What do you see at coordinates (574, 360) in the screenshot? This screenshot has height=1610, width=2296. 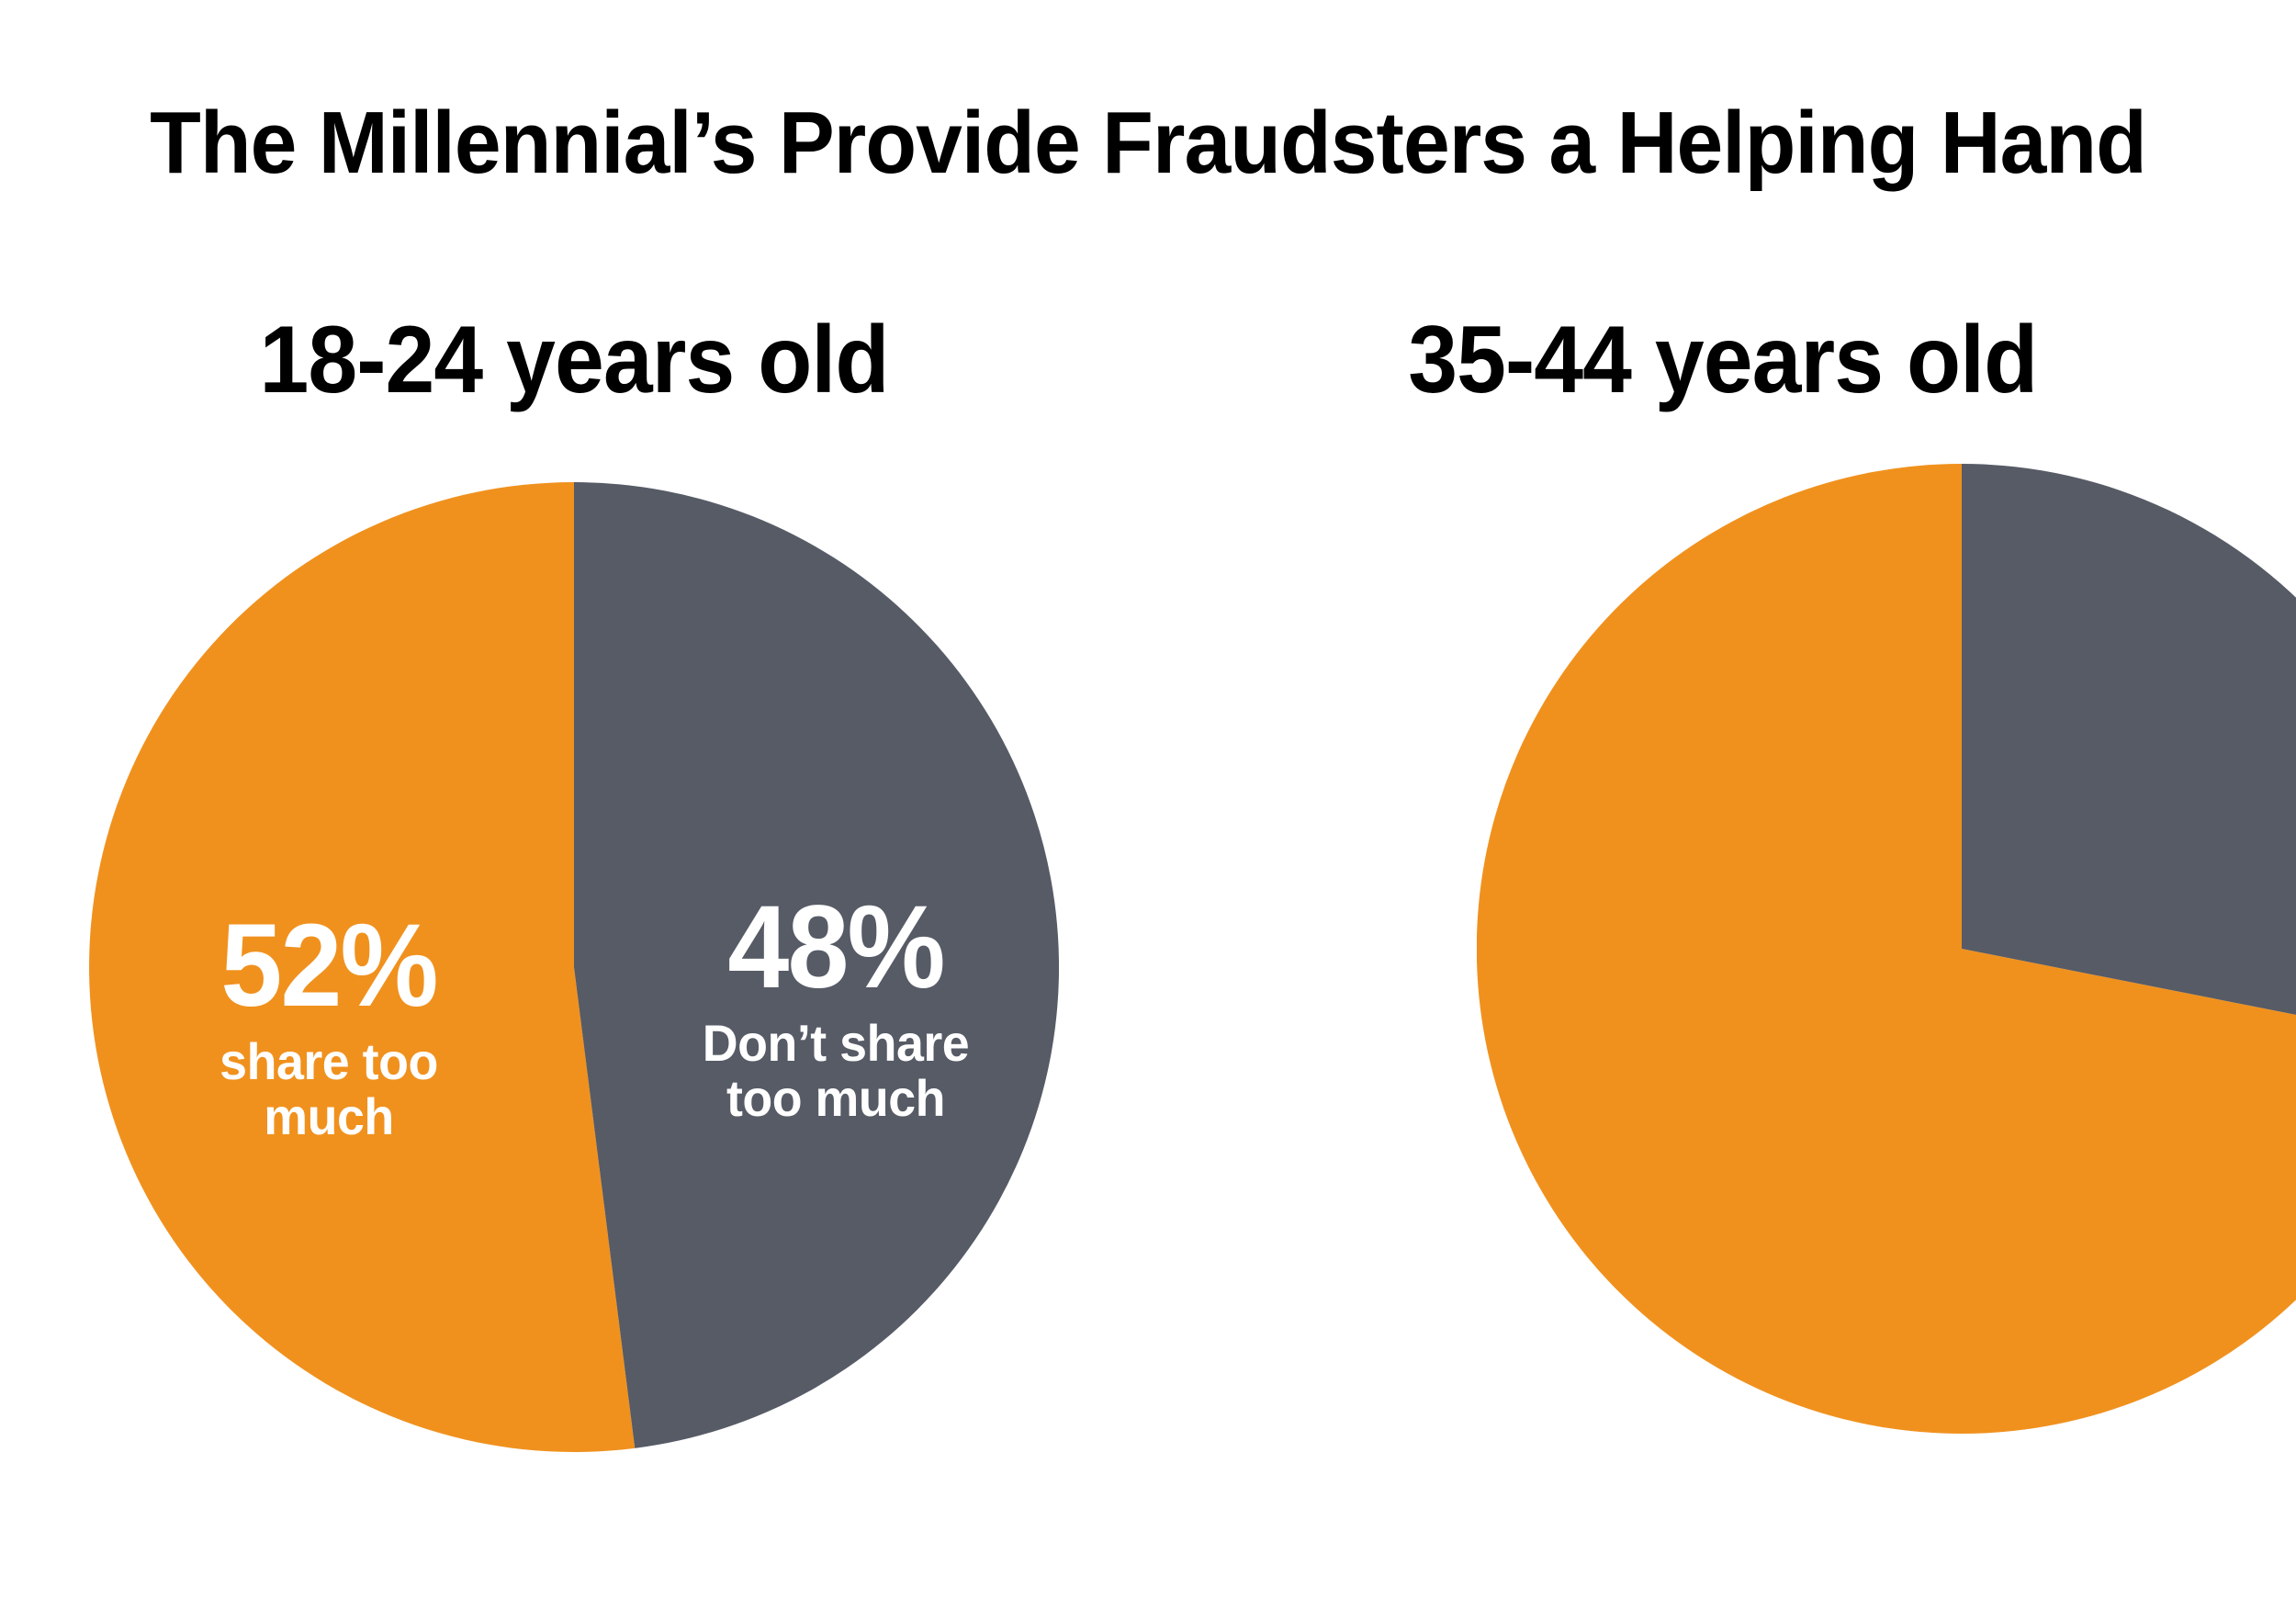 I see `panel-heading-18-24: 18-24 years old` at bounding box center [574, 360].